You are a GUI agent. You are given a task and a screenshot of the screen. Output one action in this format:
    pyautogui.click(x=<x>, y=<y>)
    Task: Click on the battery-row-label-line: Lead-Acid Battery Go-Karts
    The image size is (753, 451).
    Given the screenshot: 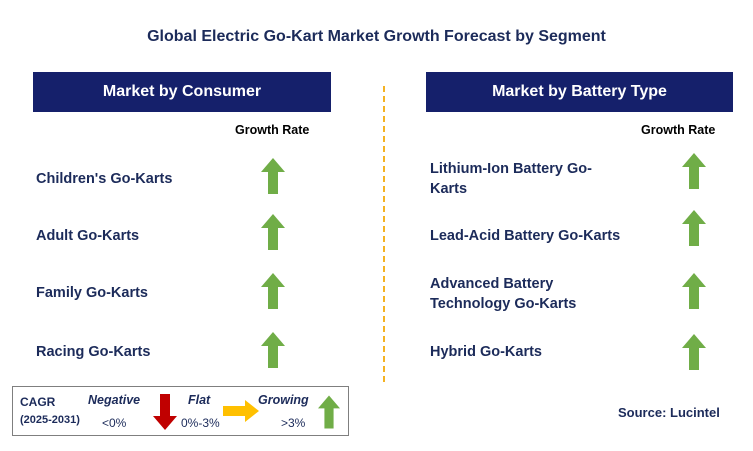 What is the action you would take?
    pyautogui.click(x=525, y=236)
    